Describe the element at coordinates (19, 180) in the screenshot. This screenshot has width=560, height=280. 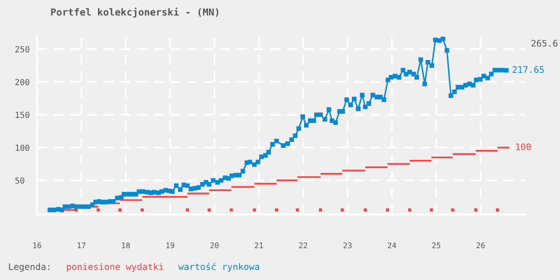
I see `y-tick-label: 50` at that location.